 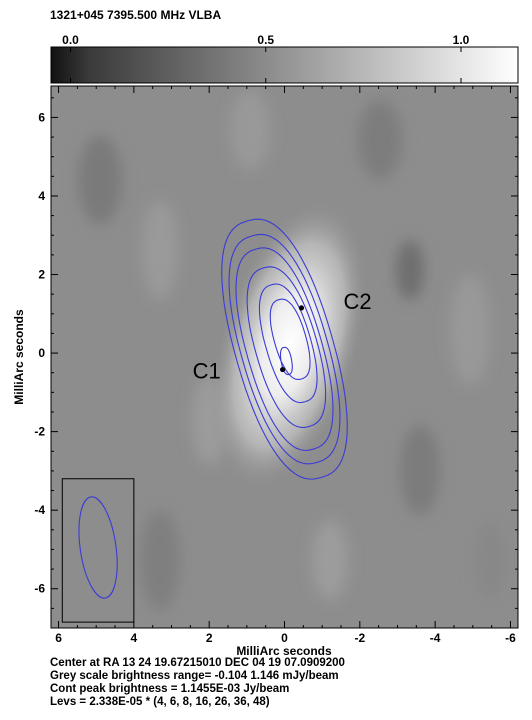 What do you see at coordinates (357, 301) in the screenshot?
I see `component-label-c2: C2` at bounding box center [357, 301].